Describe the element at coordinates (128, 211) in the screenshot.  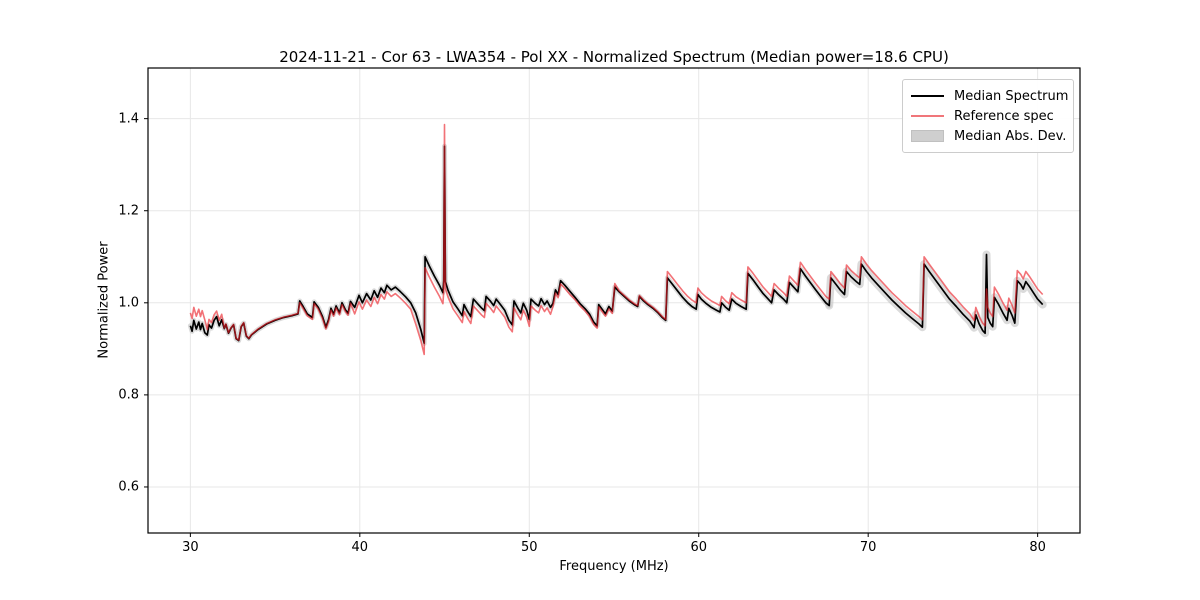
I see `y-tick-label: 1.2` at that location.